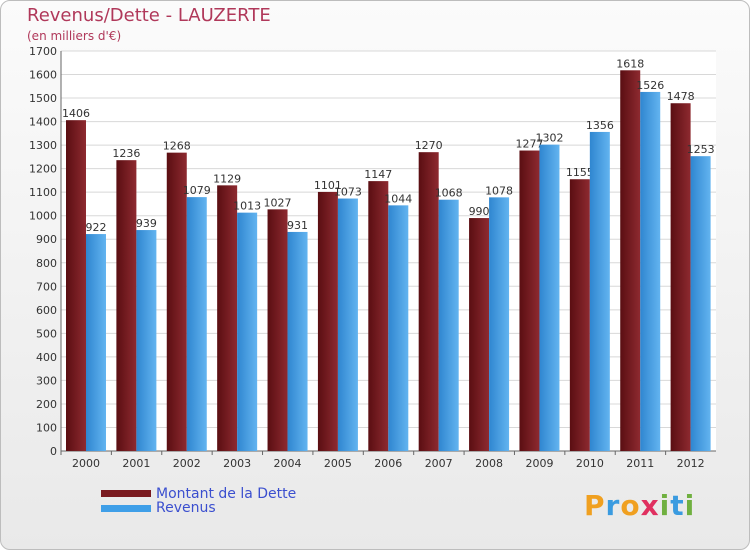 This screenshot has height=550, width=750. I want to click on y-tick-label: 100, so click(46, 427).